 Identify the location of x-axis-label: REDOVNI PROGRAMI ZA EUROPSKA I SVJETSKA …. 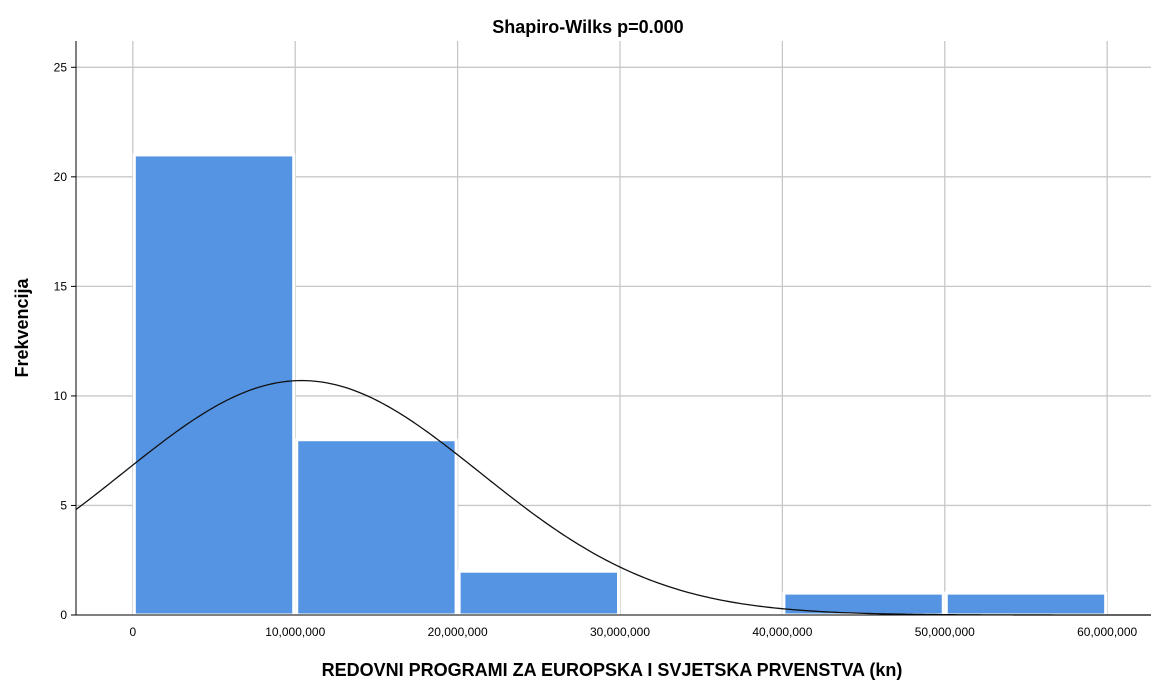
(612, 670).